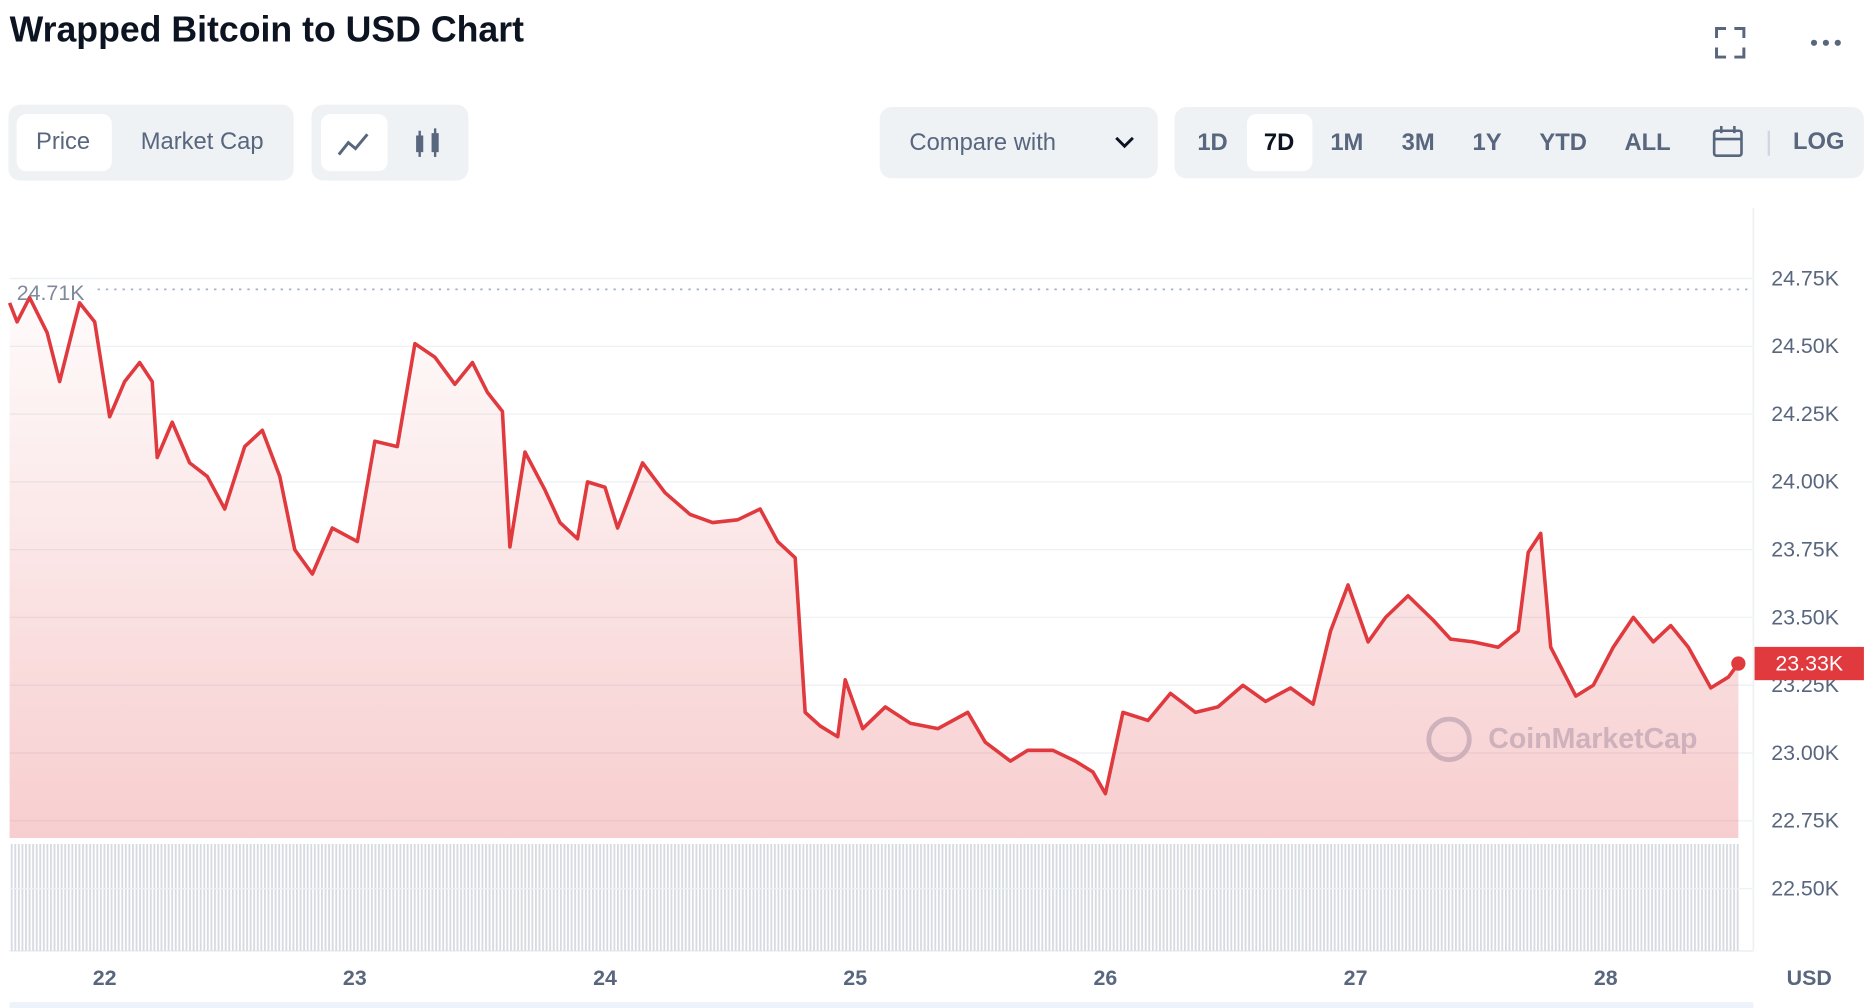  What do you see at coordinates (1730, 43) in the screenshot?
I see `fullscreen-icon` at bounding box center [1730, 43].